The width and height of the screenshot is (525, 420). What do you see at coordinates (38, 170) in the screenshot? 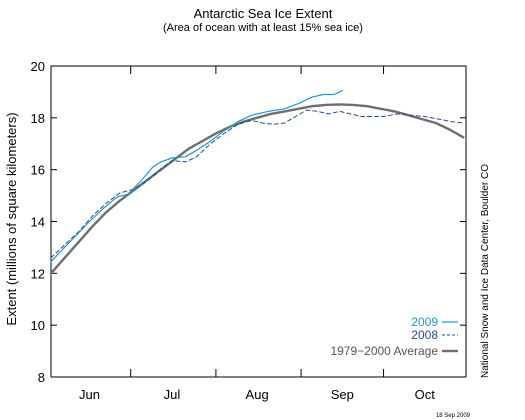
I see `y-tick-label: 16` at bounding box center [38, 170].